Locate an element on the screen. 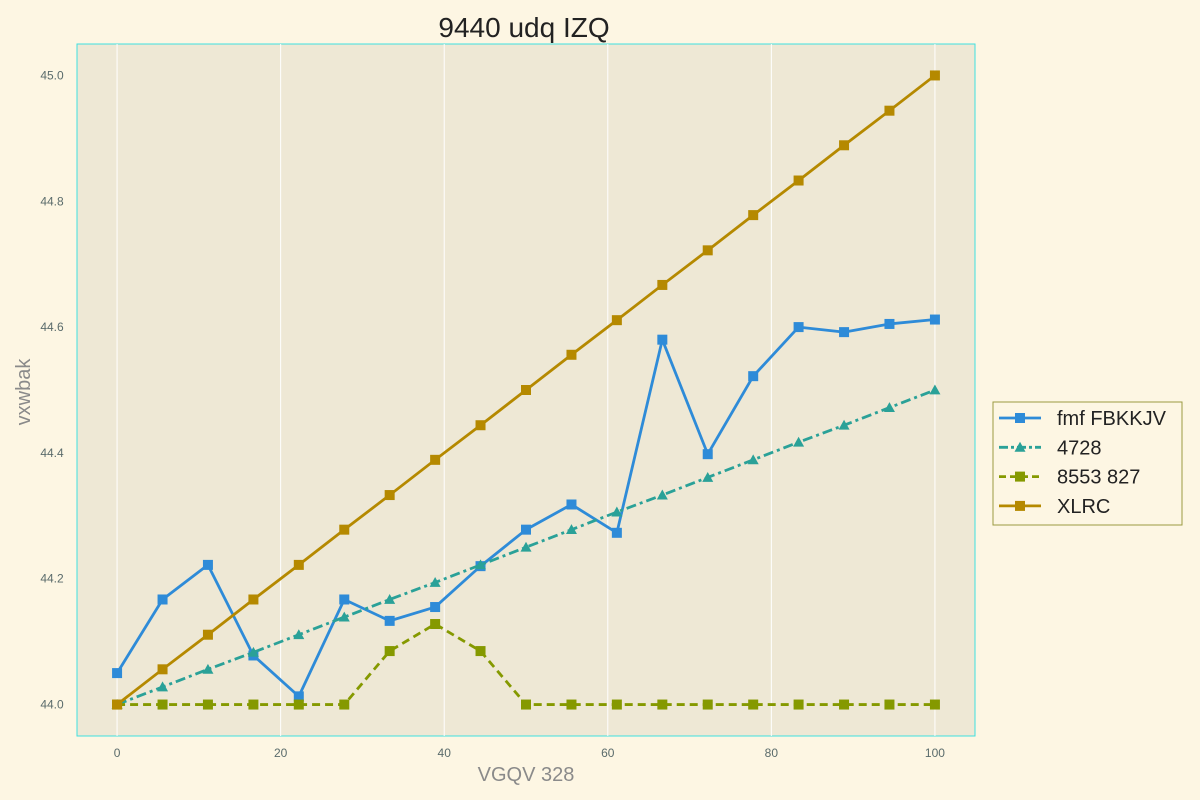  y-axis-label: vxwbak is located at coordinates (24, 392).